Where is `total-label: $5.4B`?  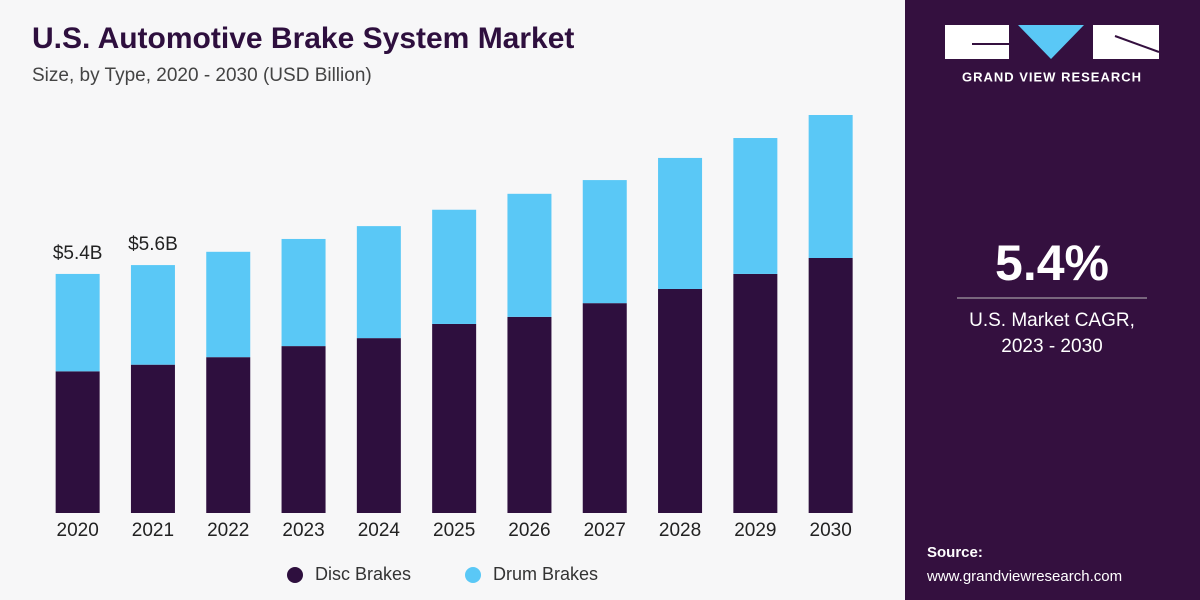 total-label: $5.4B is located at coordinates (78, 253).